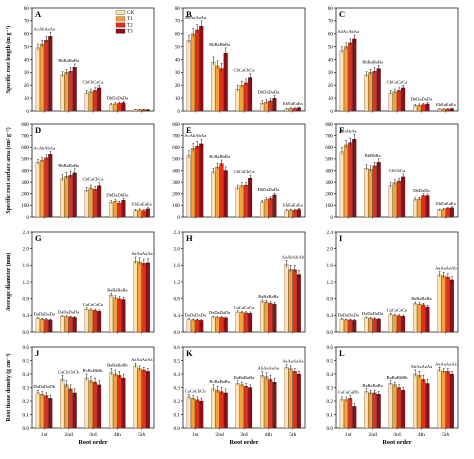 The width and height of the screenshot is (474, 459). Describe the element at coordinates (25, 206) in the screenshot. I see `y-tick-label: 100` at that location.